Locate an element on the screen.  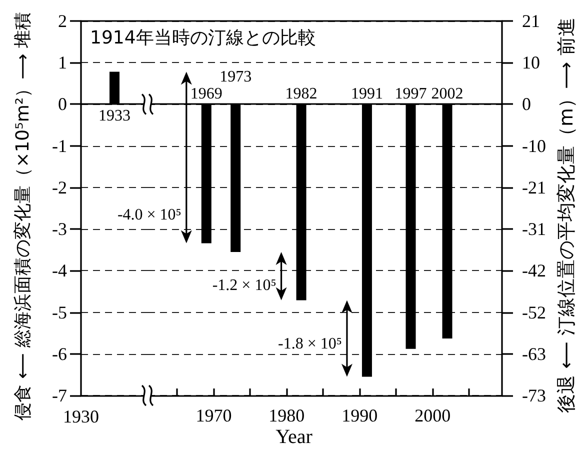
annotation: 1969 is located at coordinates (206, 94).